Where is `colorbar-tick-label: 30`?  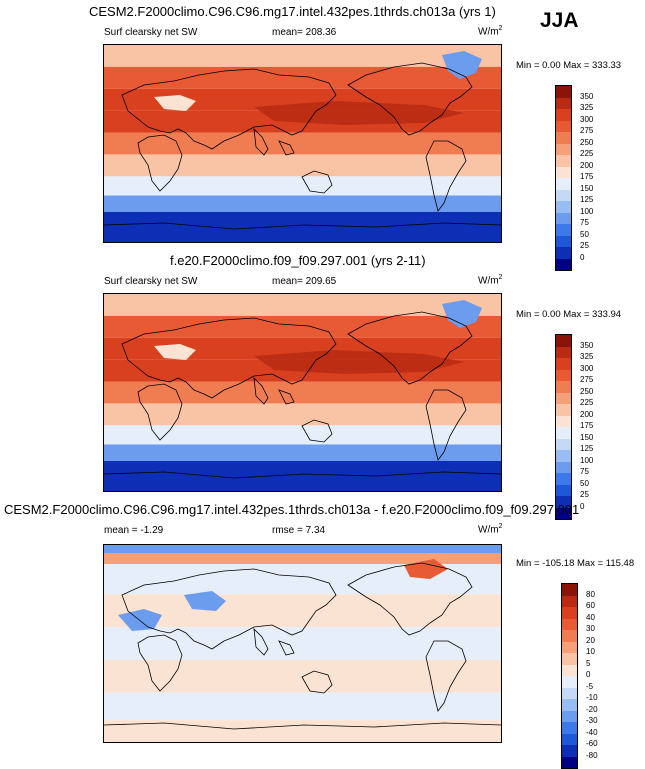
colorbar-tick-label: 30 is located at coordinates (590, 628).